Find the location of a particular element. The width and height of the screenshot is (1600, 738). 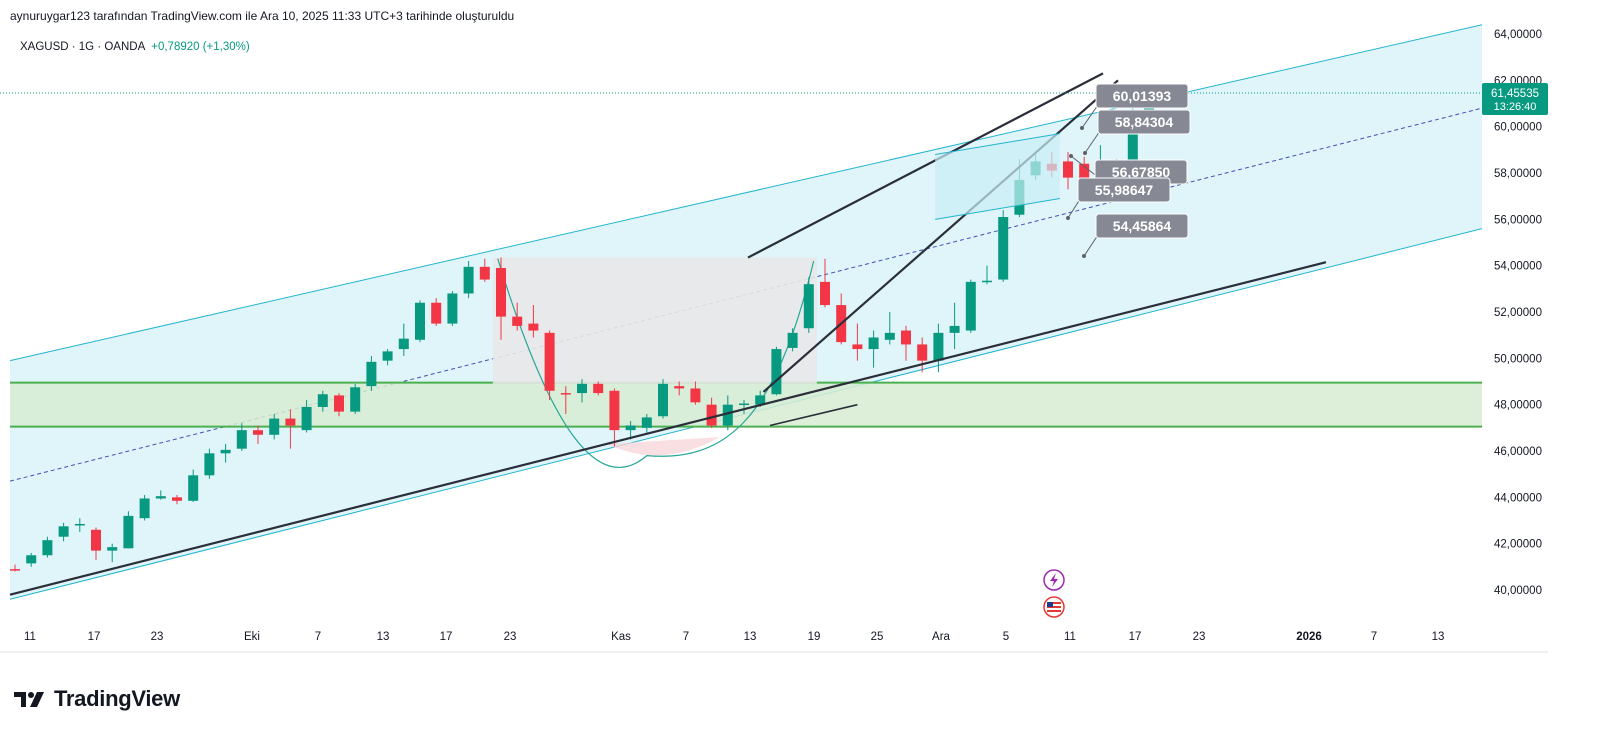

lightning-event-icon is located at coordinates (1054, 580).